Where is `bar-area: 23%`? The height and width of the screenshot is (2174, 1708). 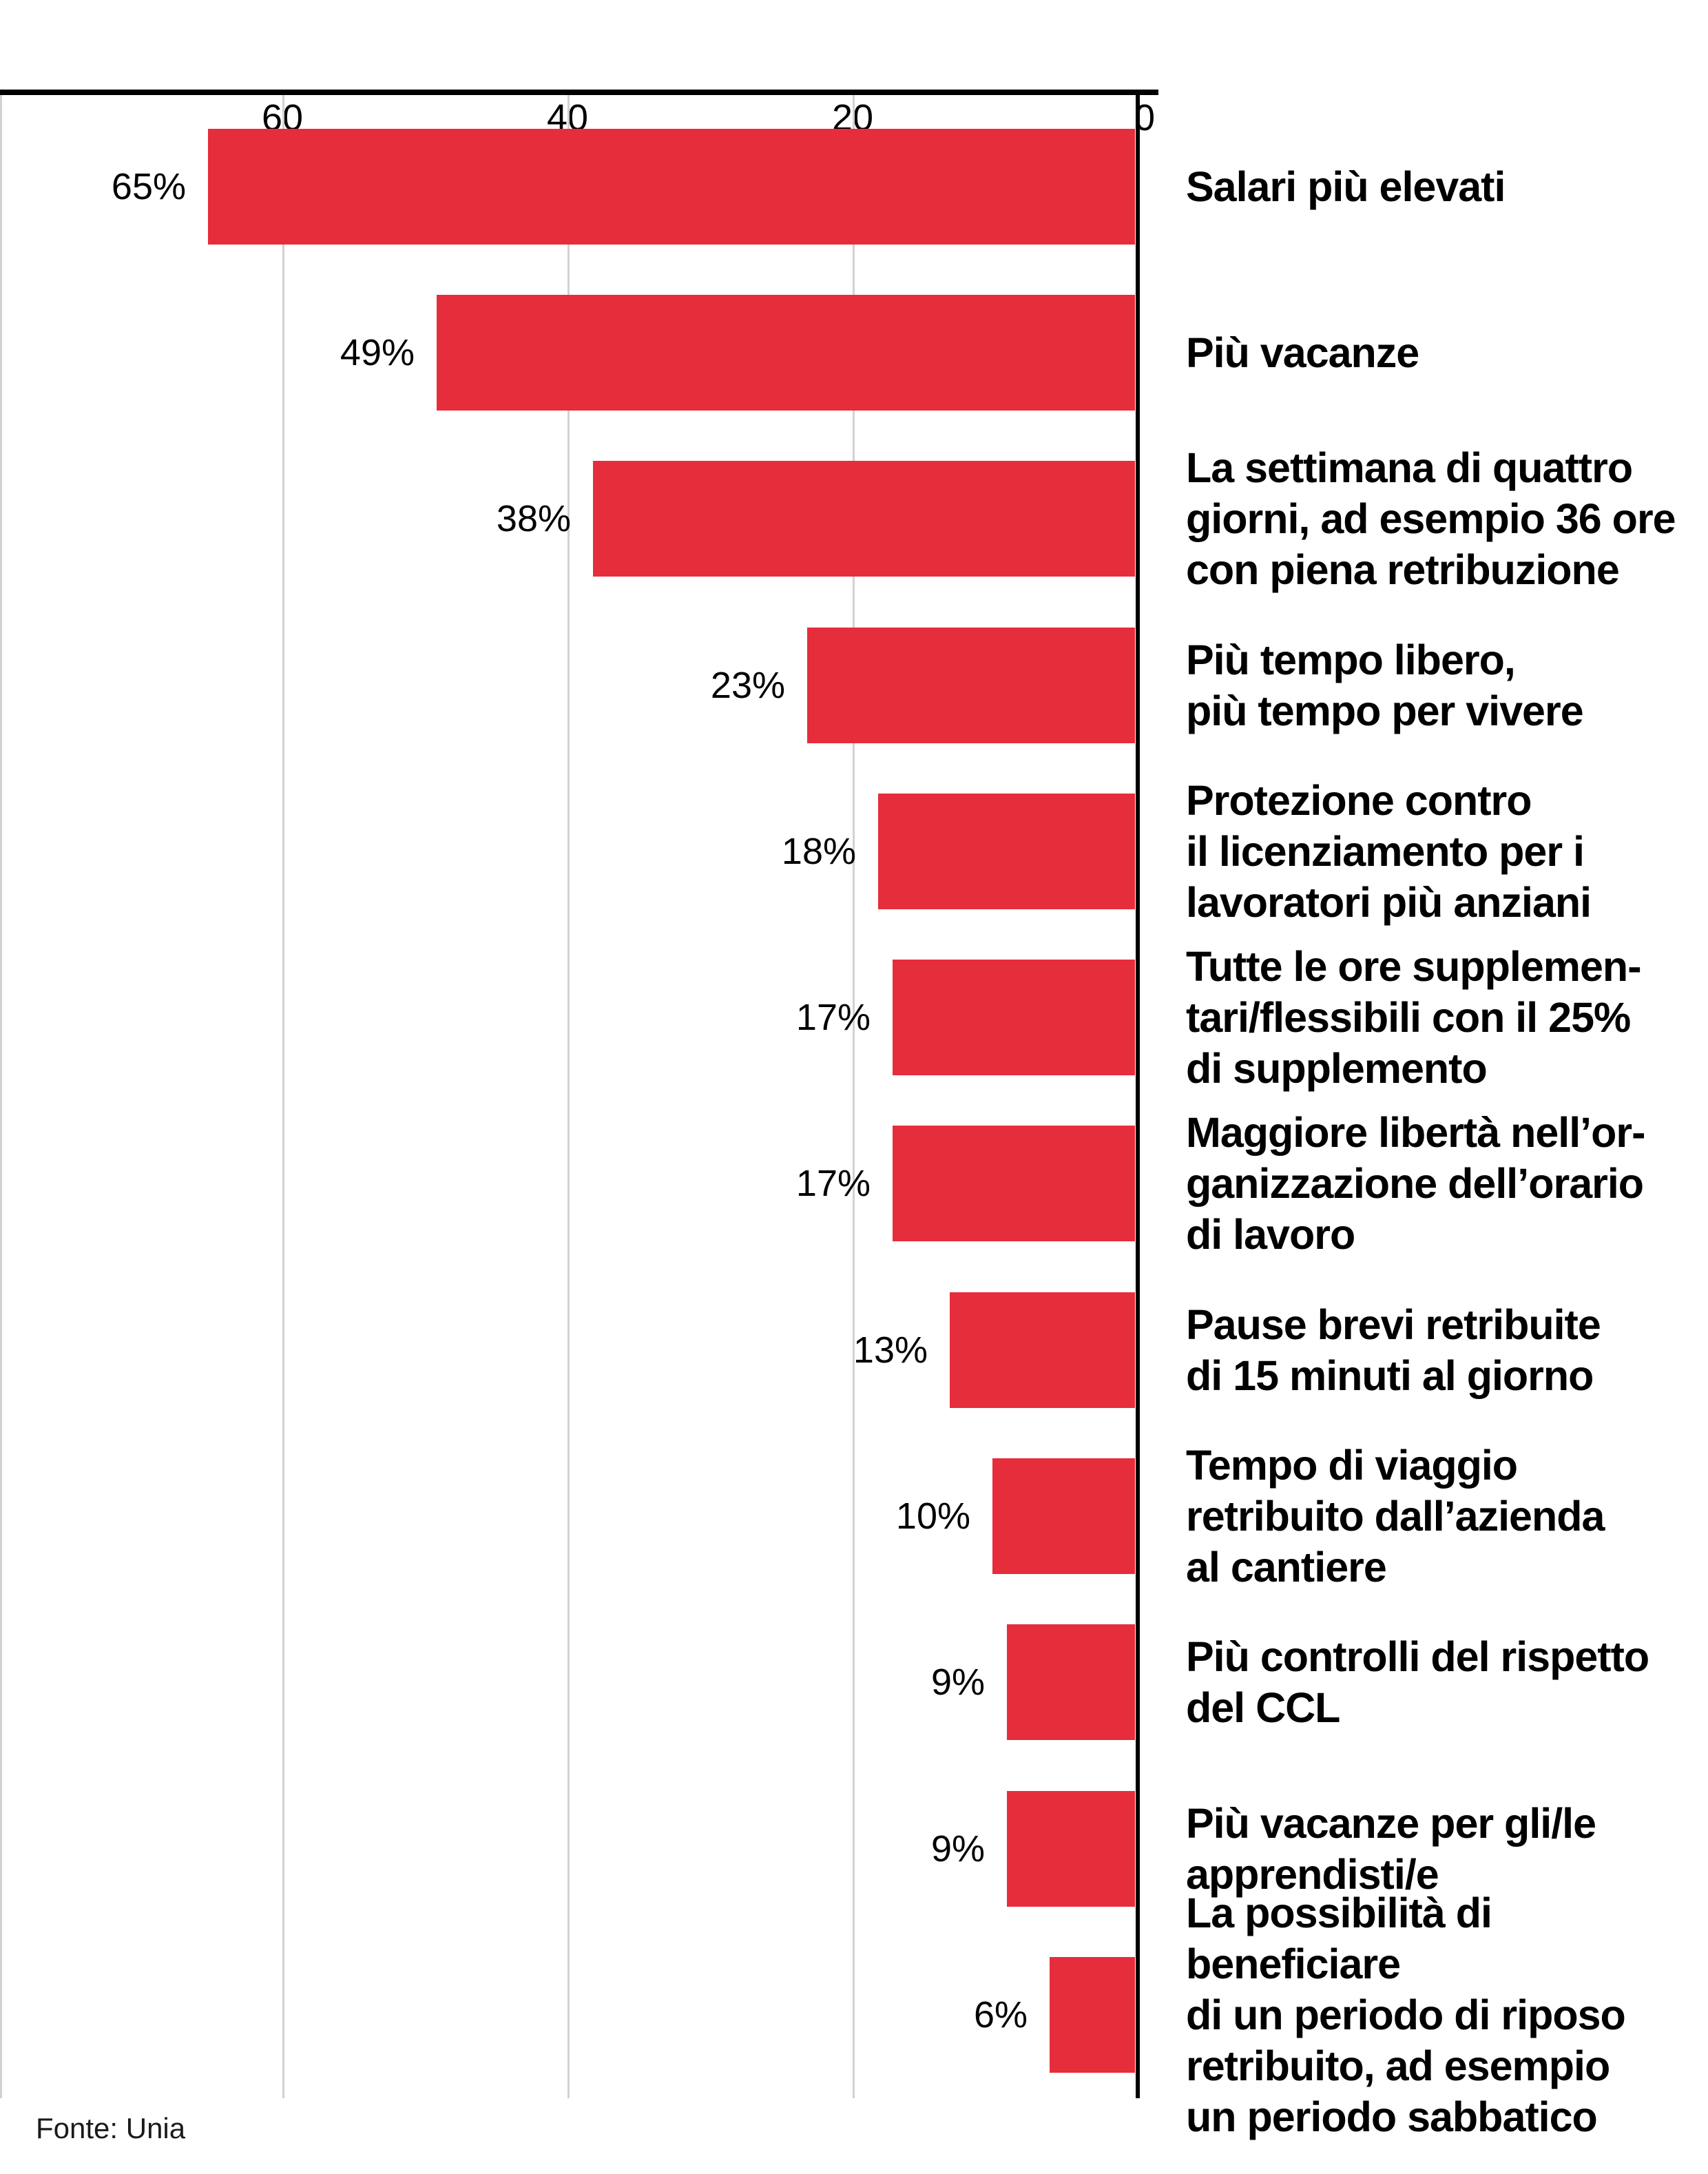
bar-area: 23% is located at coordinates (567, 685).